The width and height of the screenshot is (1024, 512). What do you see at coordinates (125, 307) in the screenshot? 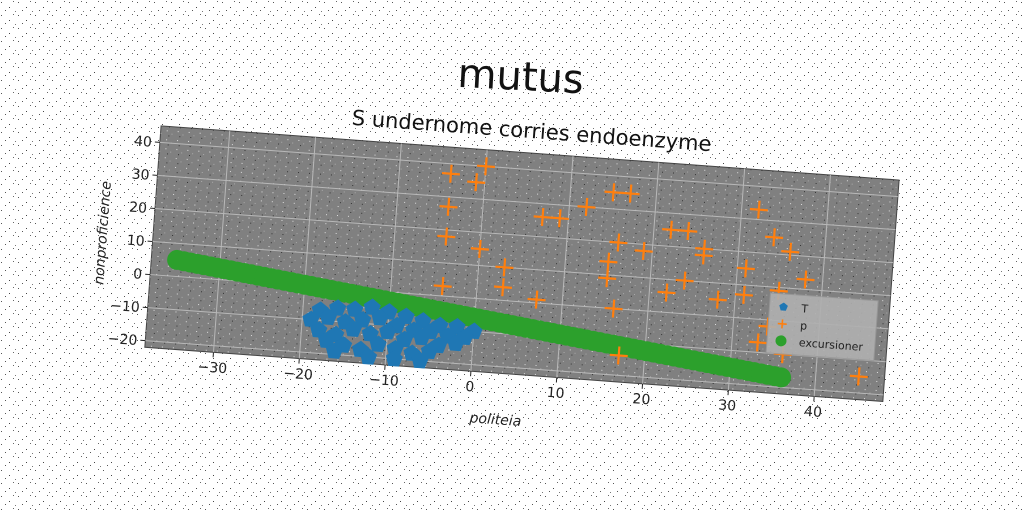
I see `y-tick-label: −10` at bounding box center [125, 307].